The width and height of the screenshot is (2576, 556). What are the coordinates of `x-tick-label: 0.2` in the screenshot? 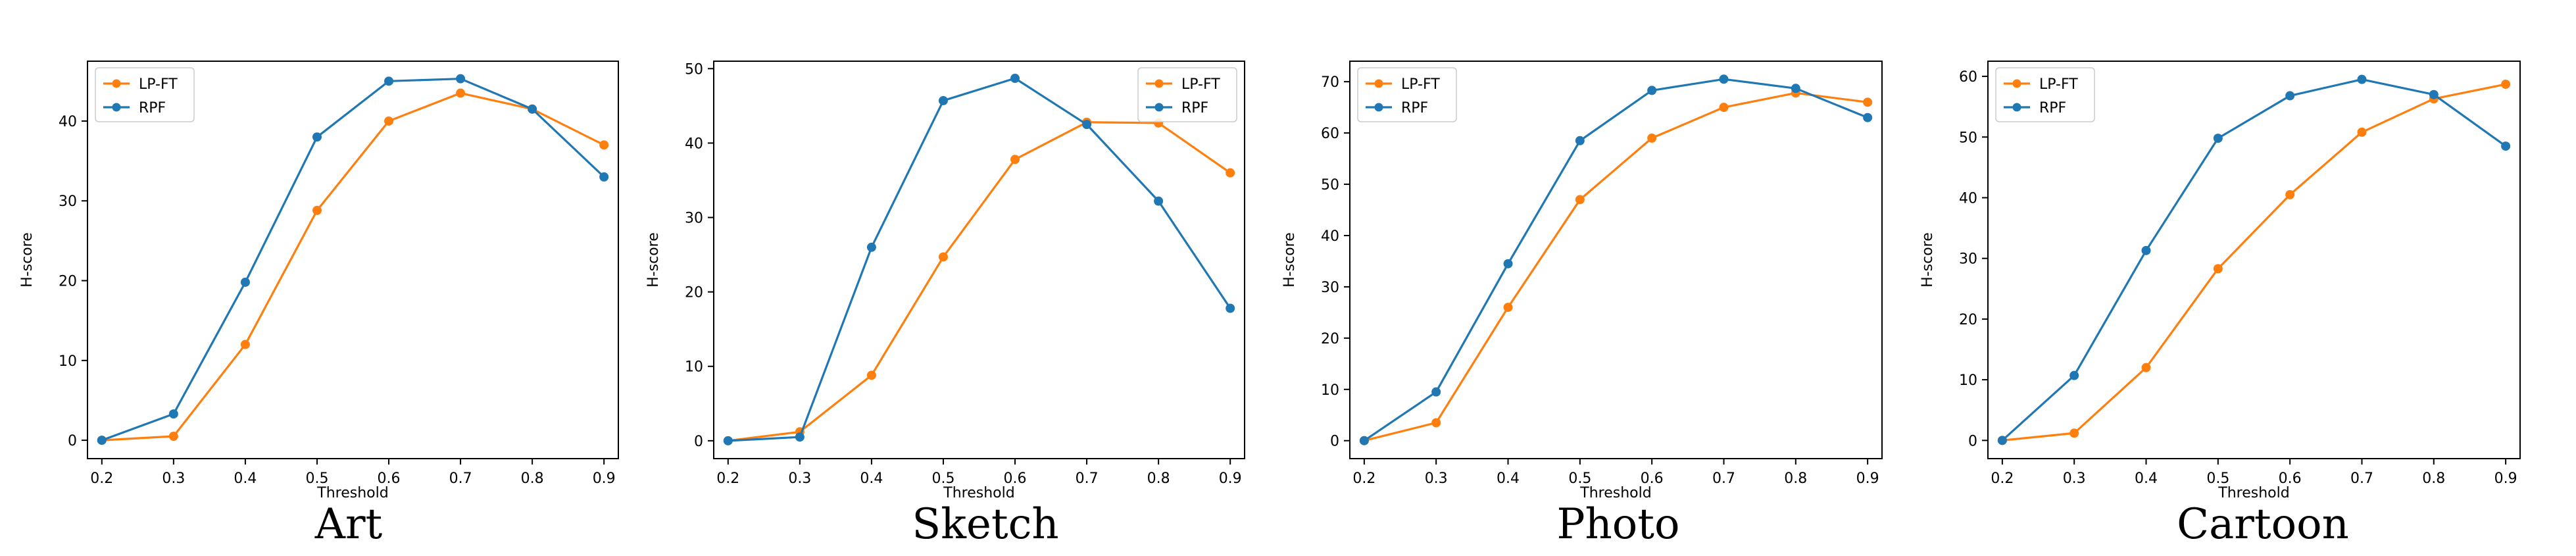 It's located at (2002, 479).